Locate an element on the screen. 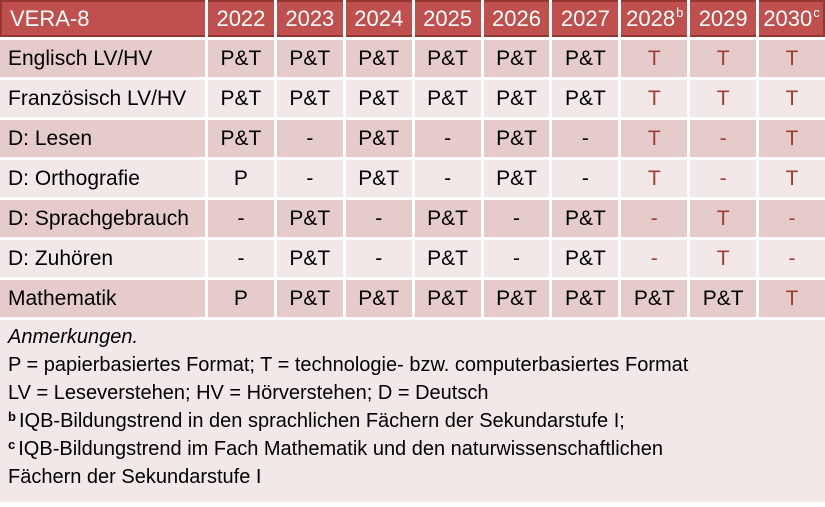  cell-d-sprachgebrauch-2026: - is located at coordinates (516, 218).